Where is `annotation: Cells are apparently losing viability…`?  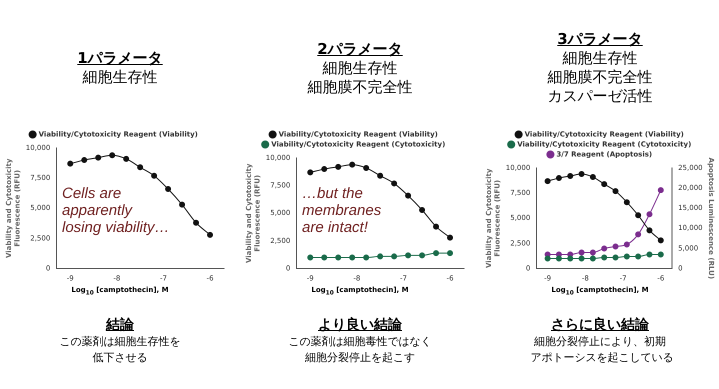 annotation: Cells are apparently losing viability… is located at coordinates (116, 210).